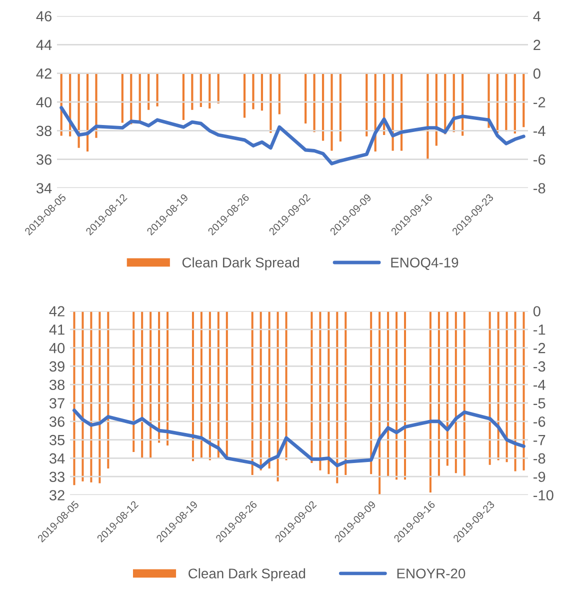 The image size is (573, 589). What do you see at coordinates (56, 495) in the screenshot?
I see `y-tick-label: 32` at bounding box center [56, 495].